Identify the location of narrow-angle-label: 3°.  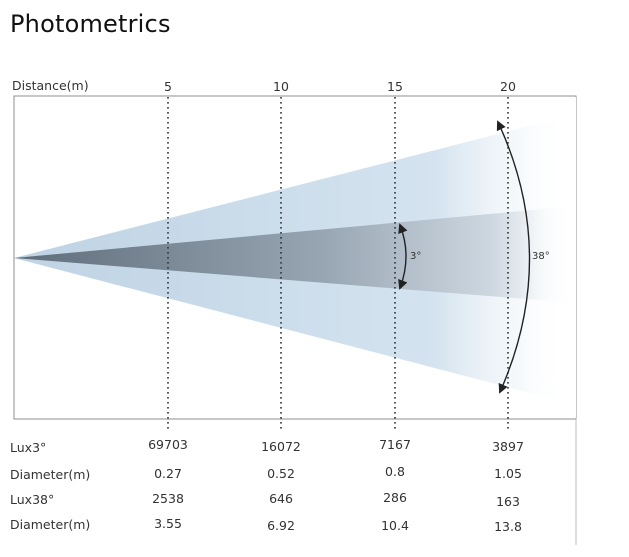
(415, 256).